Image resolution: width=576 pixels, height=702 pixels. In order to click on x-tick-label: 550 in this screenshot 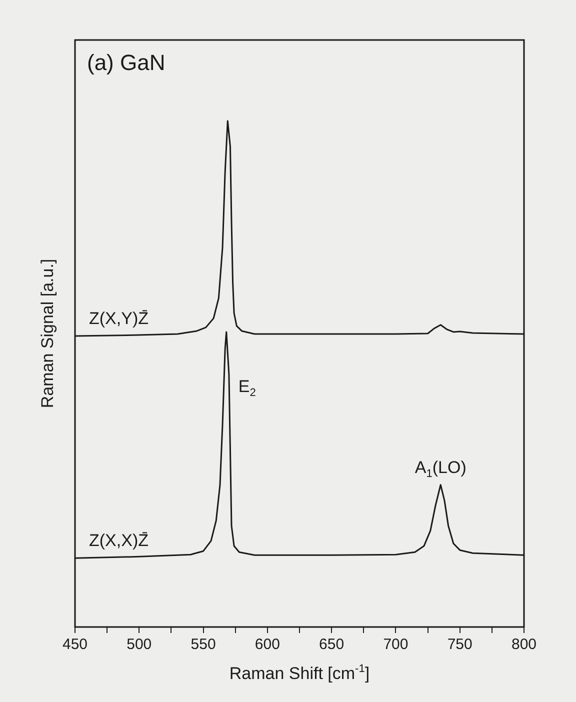, I will do `click(203, 645)`.